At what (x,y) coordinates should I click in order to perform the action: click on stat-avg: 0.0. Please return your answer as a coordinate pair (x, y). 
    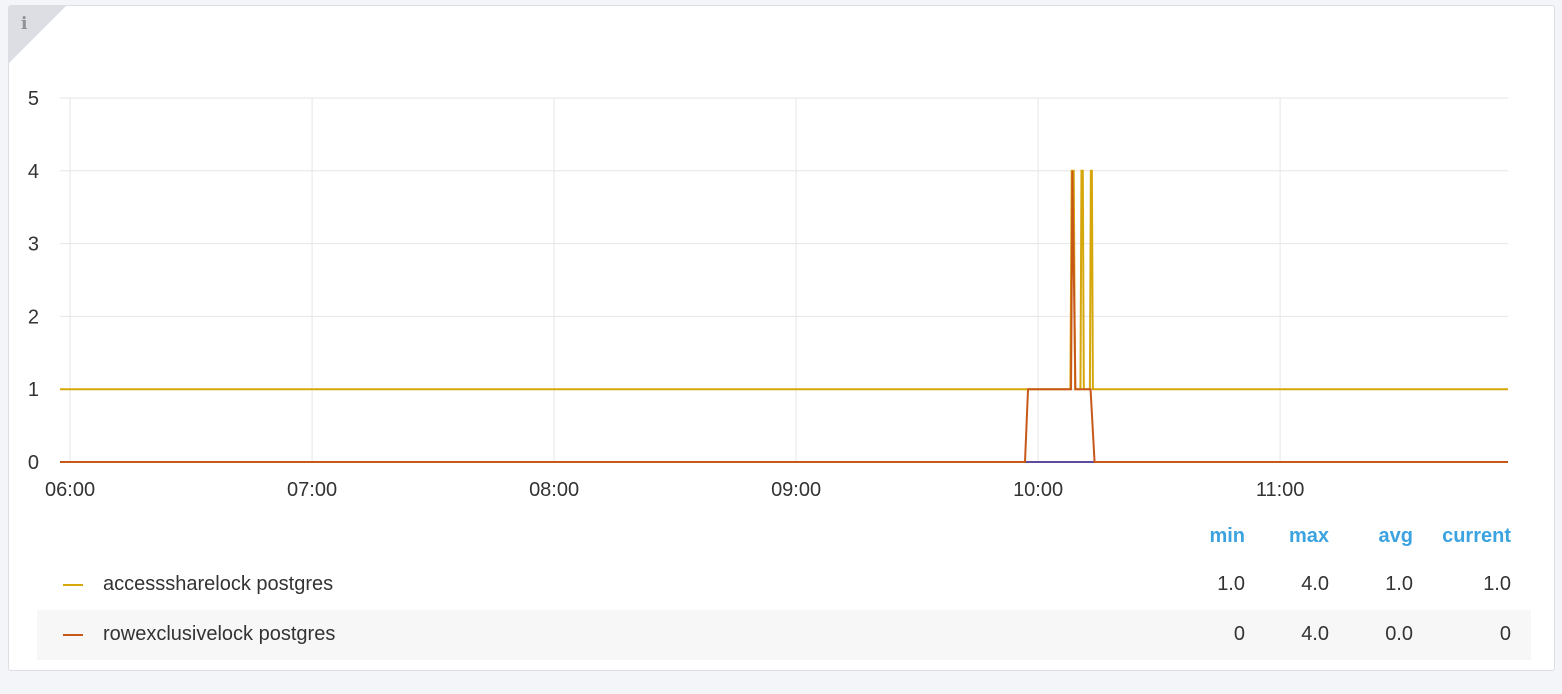
    Looking at the image, I should click on (1399, 634).